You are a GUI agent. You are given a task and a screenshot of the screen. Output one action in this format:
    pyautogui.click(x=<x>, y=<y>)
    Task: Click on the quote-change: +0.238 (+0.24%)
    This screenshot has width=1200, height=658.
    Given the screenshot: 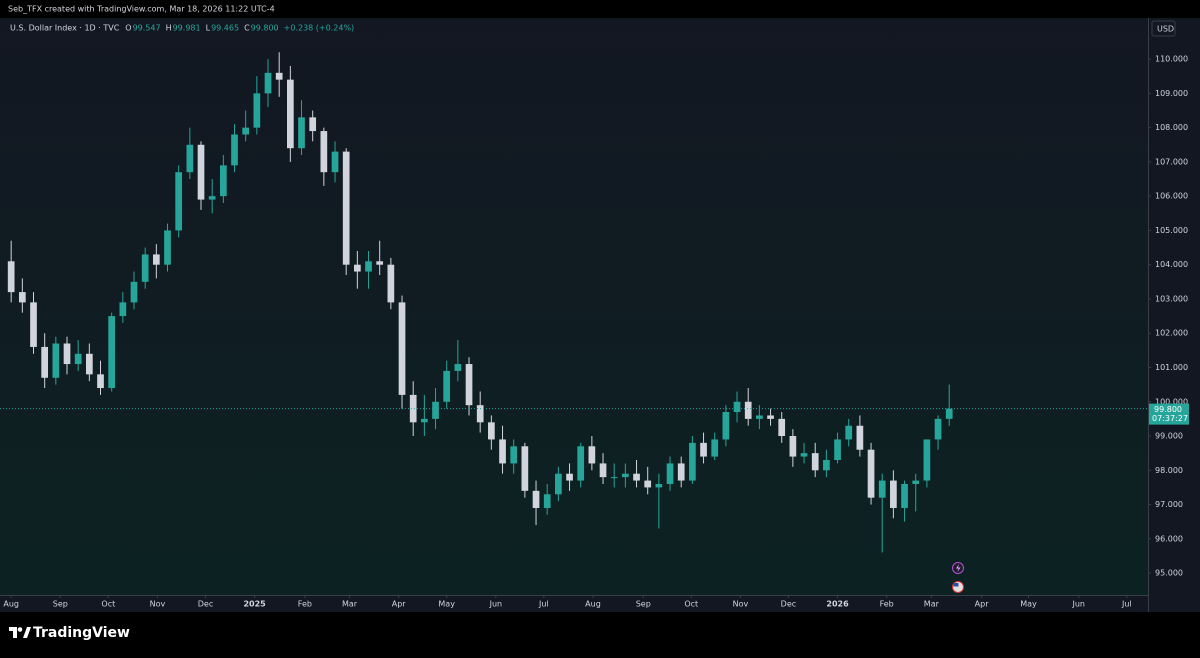 What is the action you would take?
    pyautogui.click(x=319, y=28)
    